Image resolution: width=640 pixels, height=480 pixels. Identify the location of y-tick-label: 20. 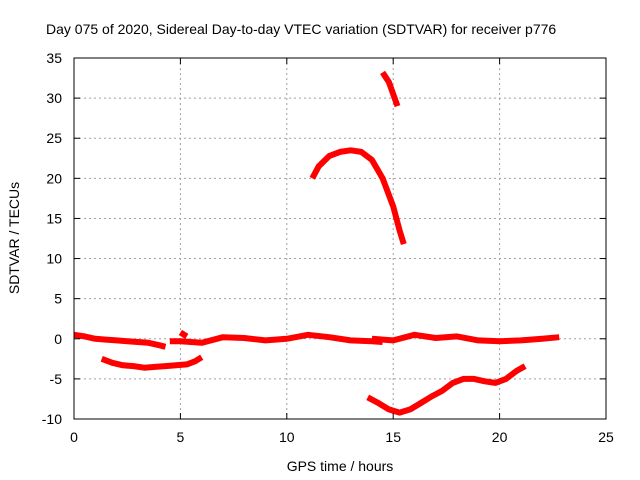
(54, 178).